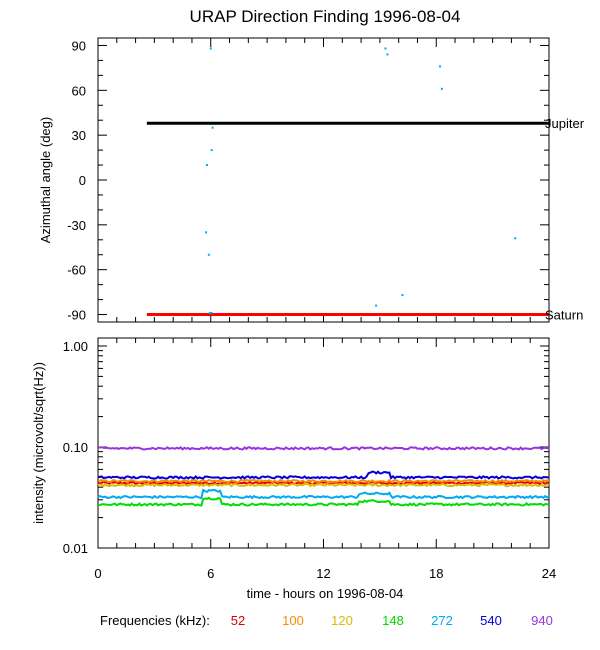 This screenshot has height=650, width=600. What do you see at coordinates (75, 548) in the screenshot?
I see `y-tick-label: 0.01` at bounding box center [75, 548].